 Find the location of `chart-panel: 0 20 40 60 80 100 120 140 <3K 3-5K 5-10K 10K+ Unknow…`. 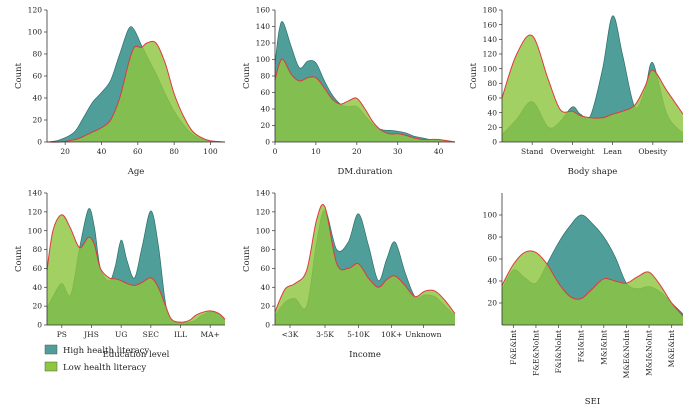

chart-panel: 0 20 40 60 80 100 120 140 <3K 3-5K 5-10K 10K+ Unknow… is located at coordinates (349, 274).